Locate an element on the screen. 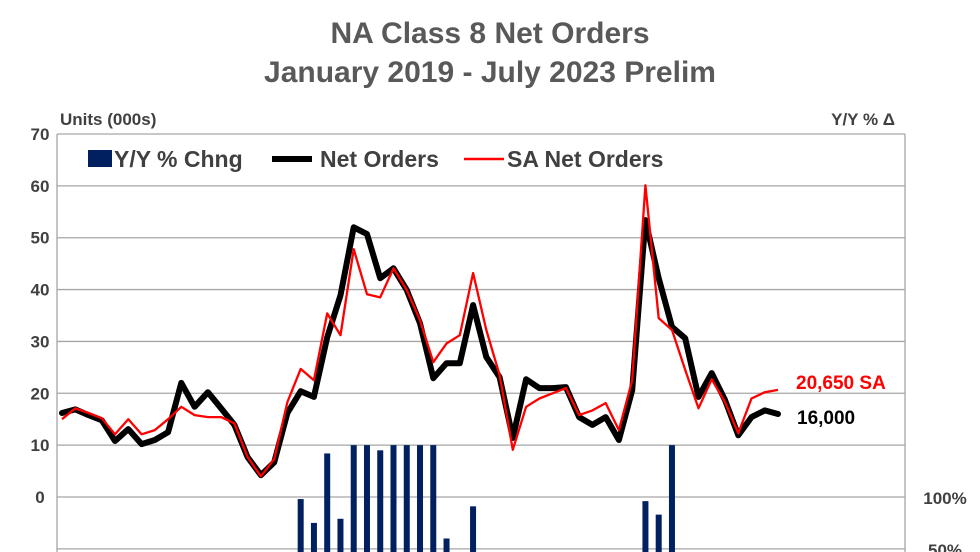 The width and height of the screenshot is (980, 552). y-tick-left: 60 is located at coordinates (40, 186).